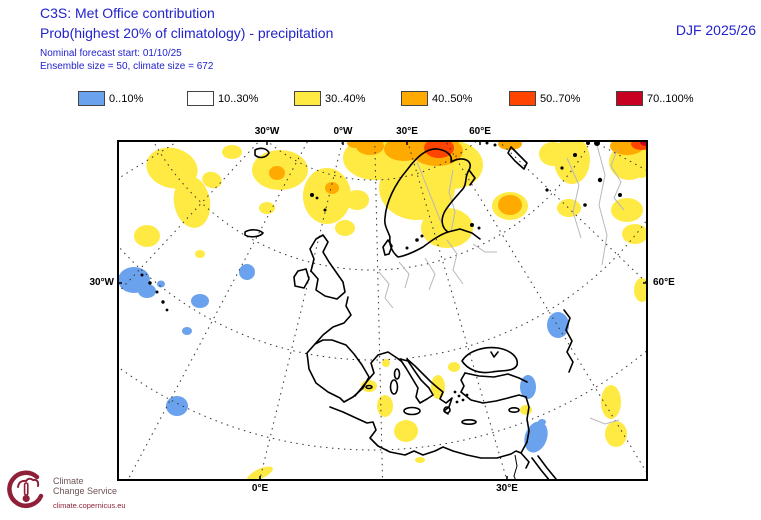  I want to click on c3s-name-line2: Change Service, so click(85, 491).